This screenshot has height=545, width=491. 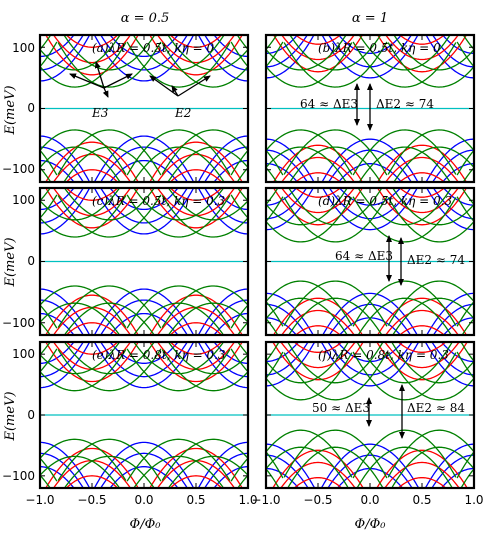 I want to click on gap-label-d-left: 64 ≈ ΔE3, so click(x=364, y=256).